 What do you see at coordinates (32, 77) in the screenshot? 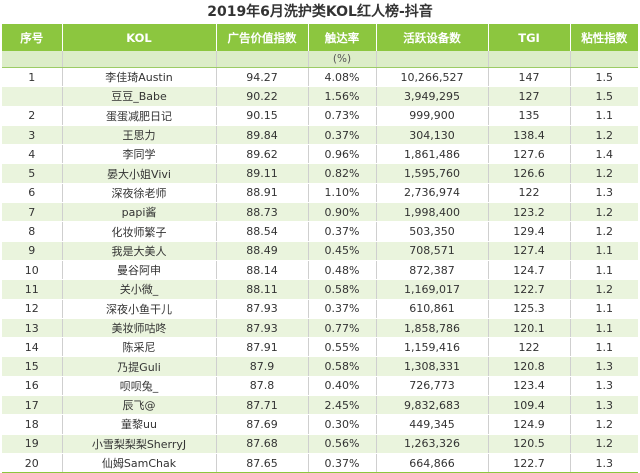
I see `rank-cell: 1` at bounding box center [32, 77].